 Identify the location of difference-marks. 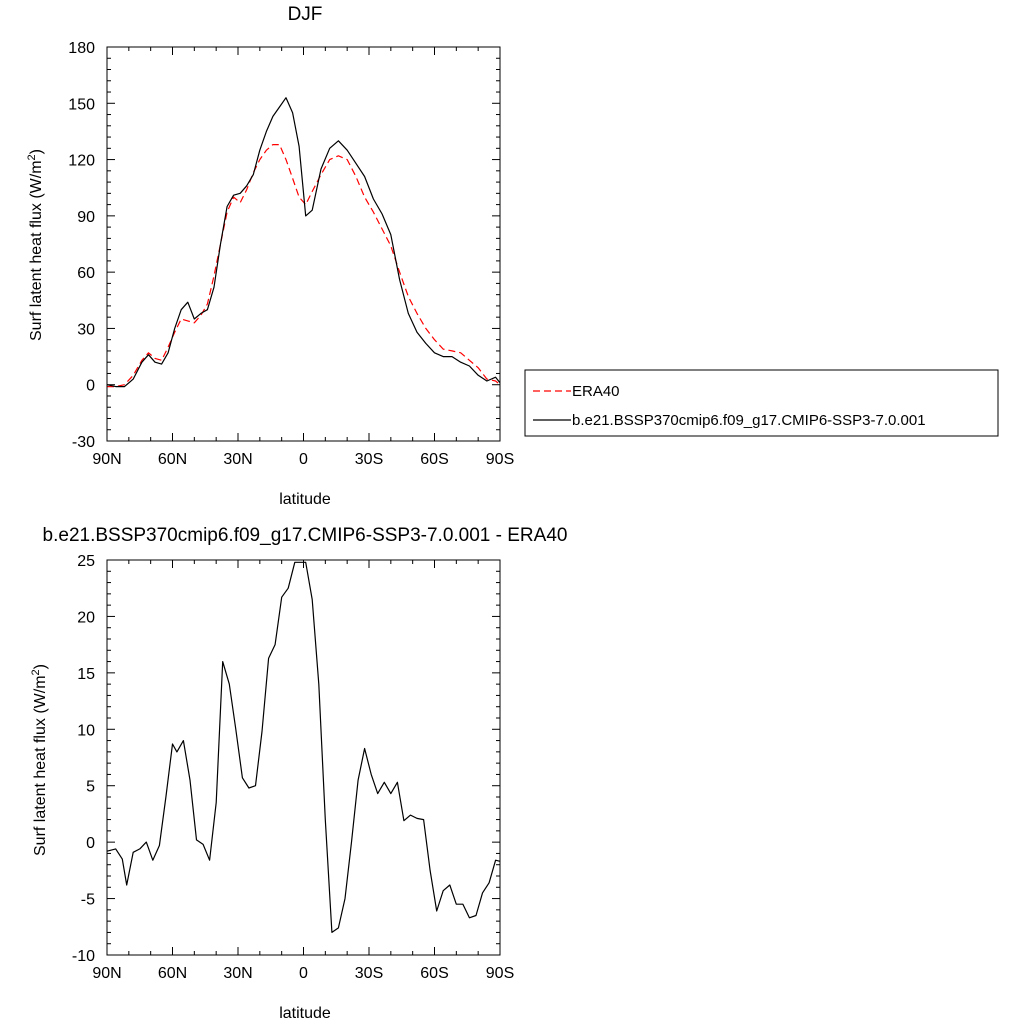
(303, 747).